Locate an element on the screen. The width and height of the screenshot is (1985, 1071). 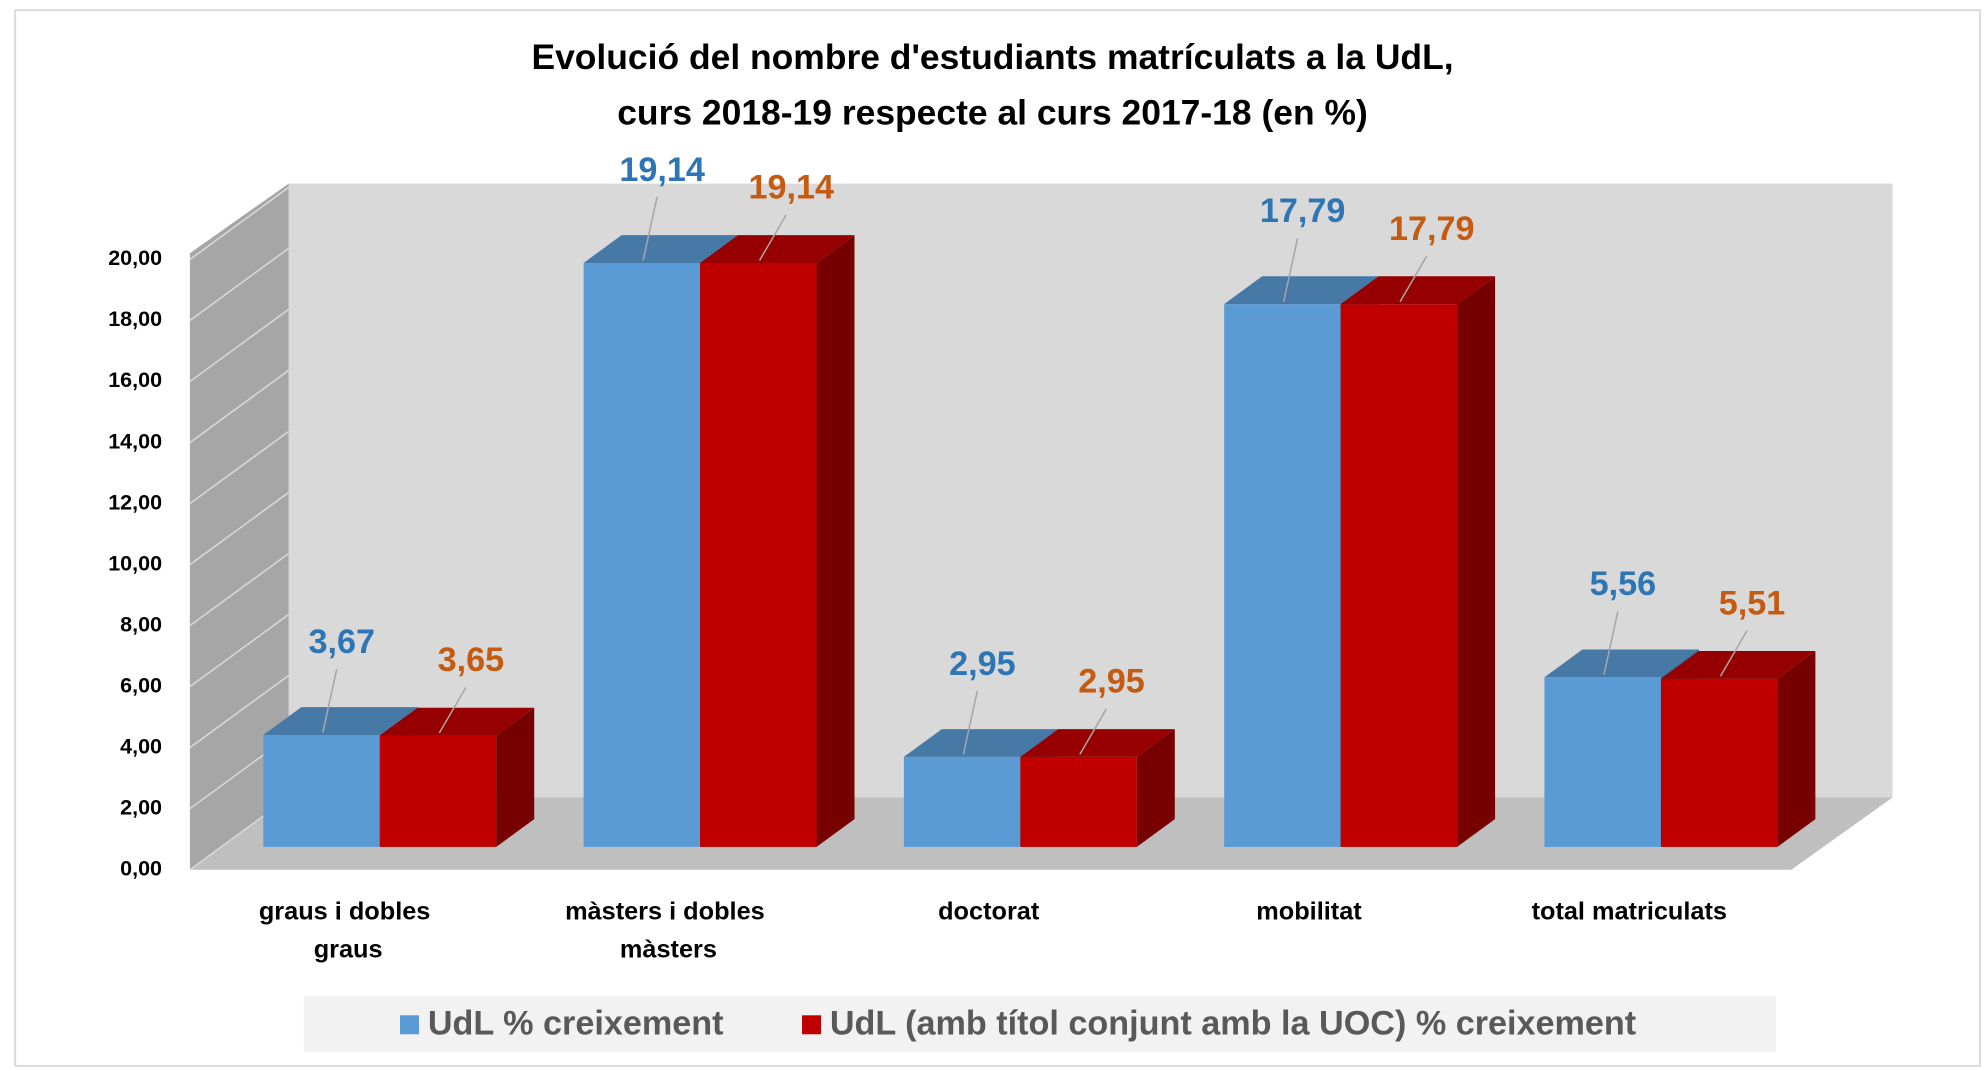
data-label: 5,51 is located at coordinates (1752, 603).